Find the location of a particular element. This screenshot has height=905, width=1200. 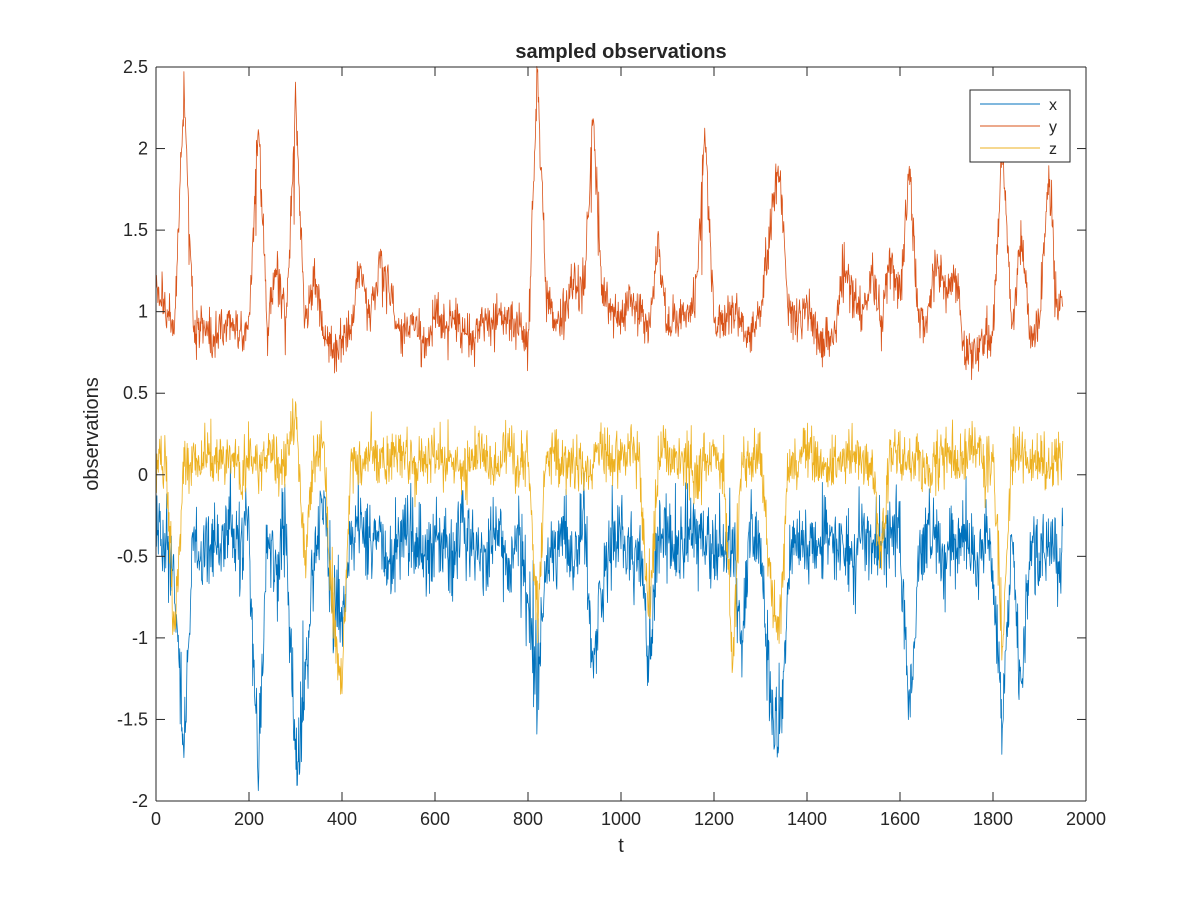

x-tick-label: 2000 is located at coordinates (1086, 819).